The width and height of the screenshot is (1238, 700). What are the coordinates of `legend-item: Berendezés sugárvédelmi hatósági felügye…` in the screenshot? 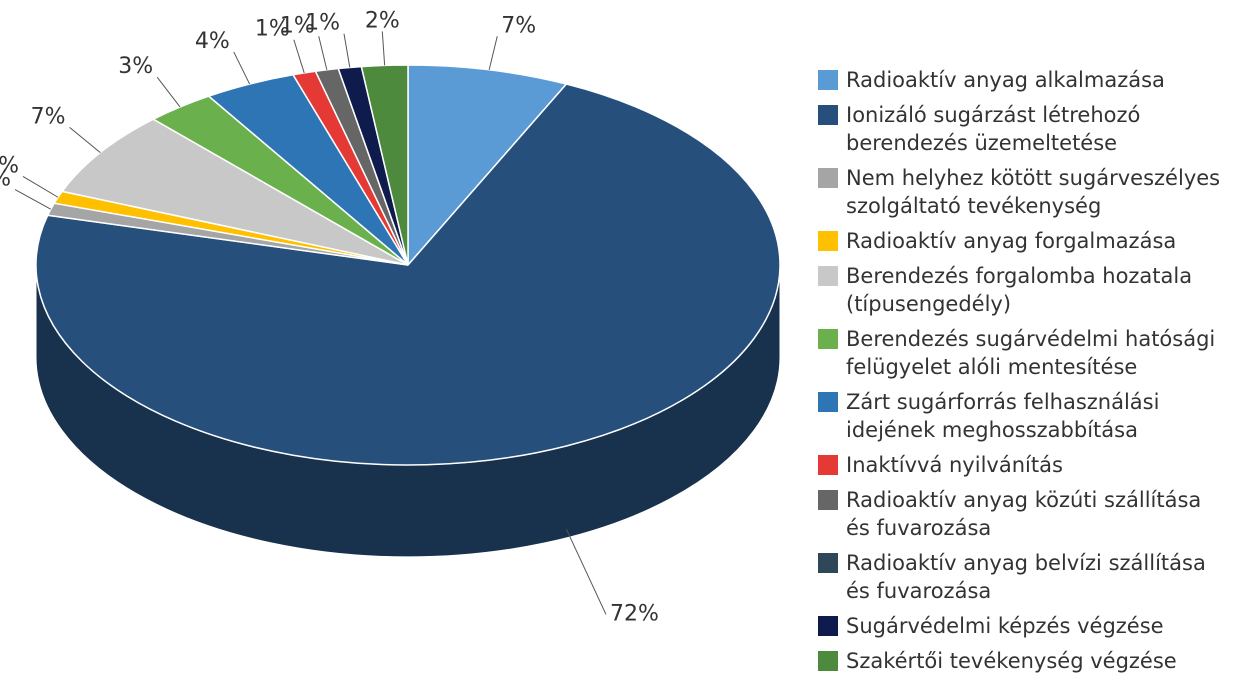 It's located at (1024, 353).